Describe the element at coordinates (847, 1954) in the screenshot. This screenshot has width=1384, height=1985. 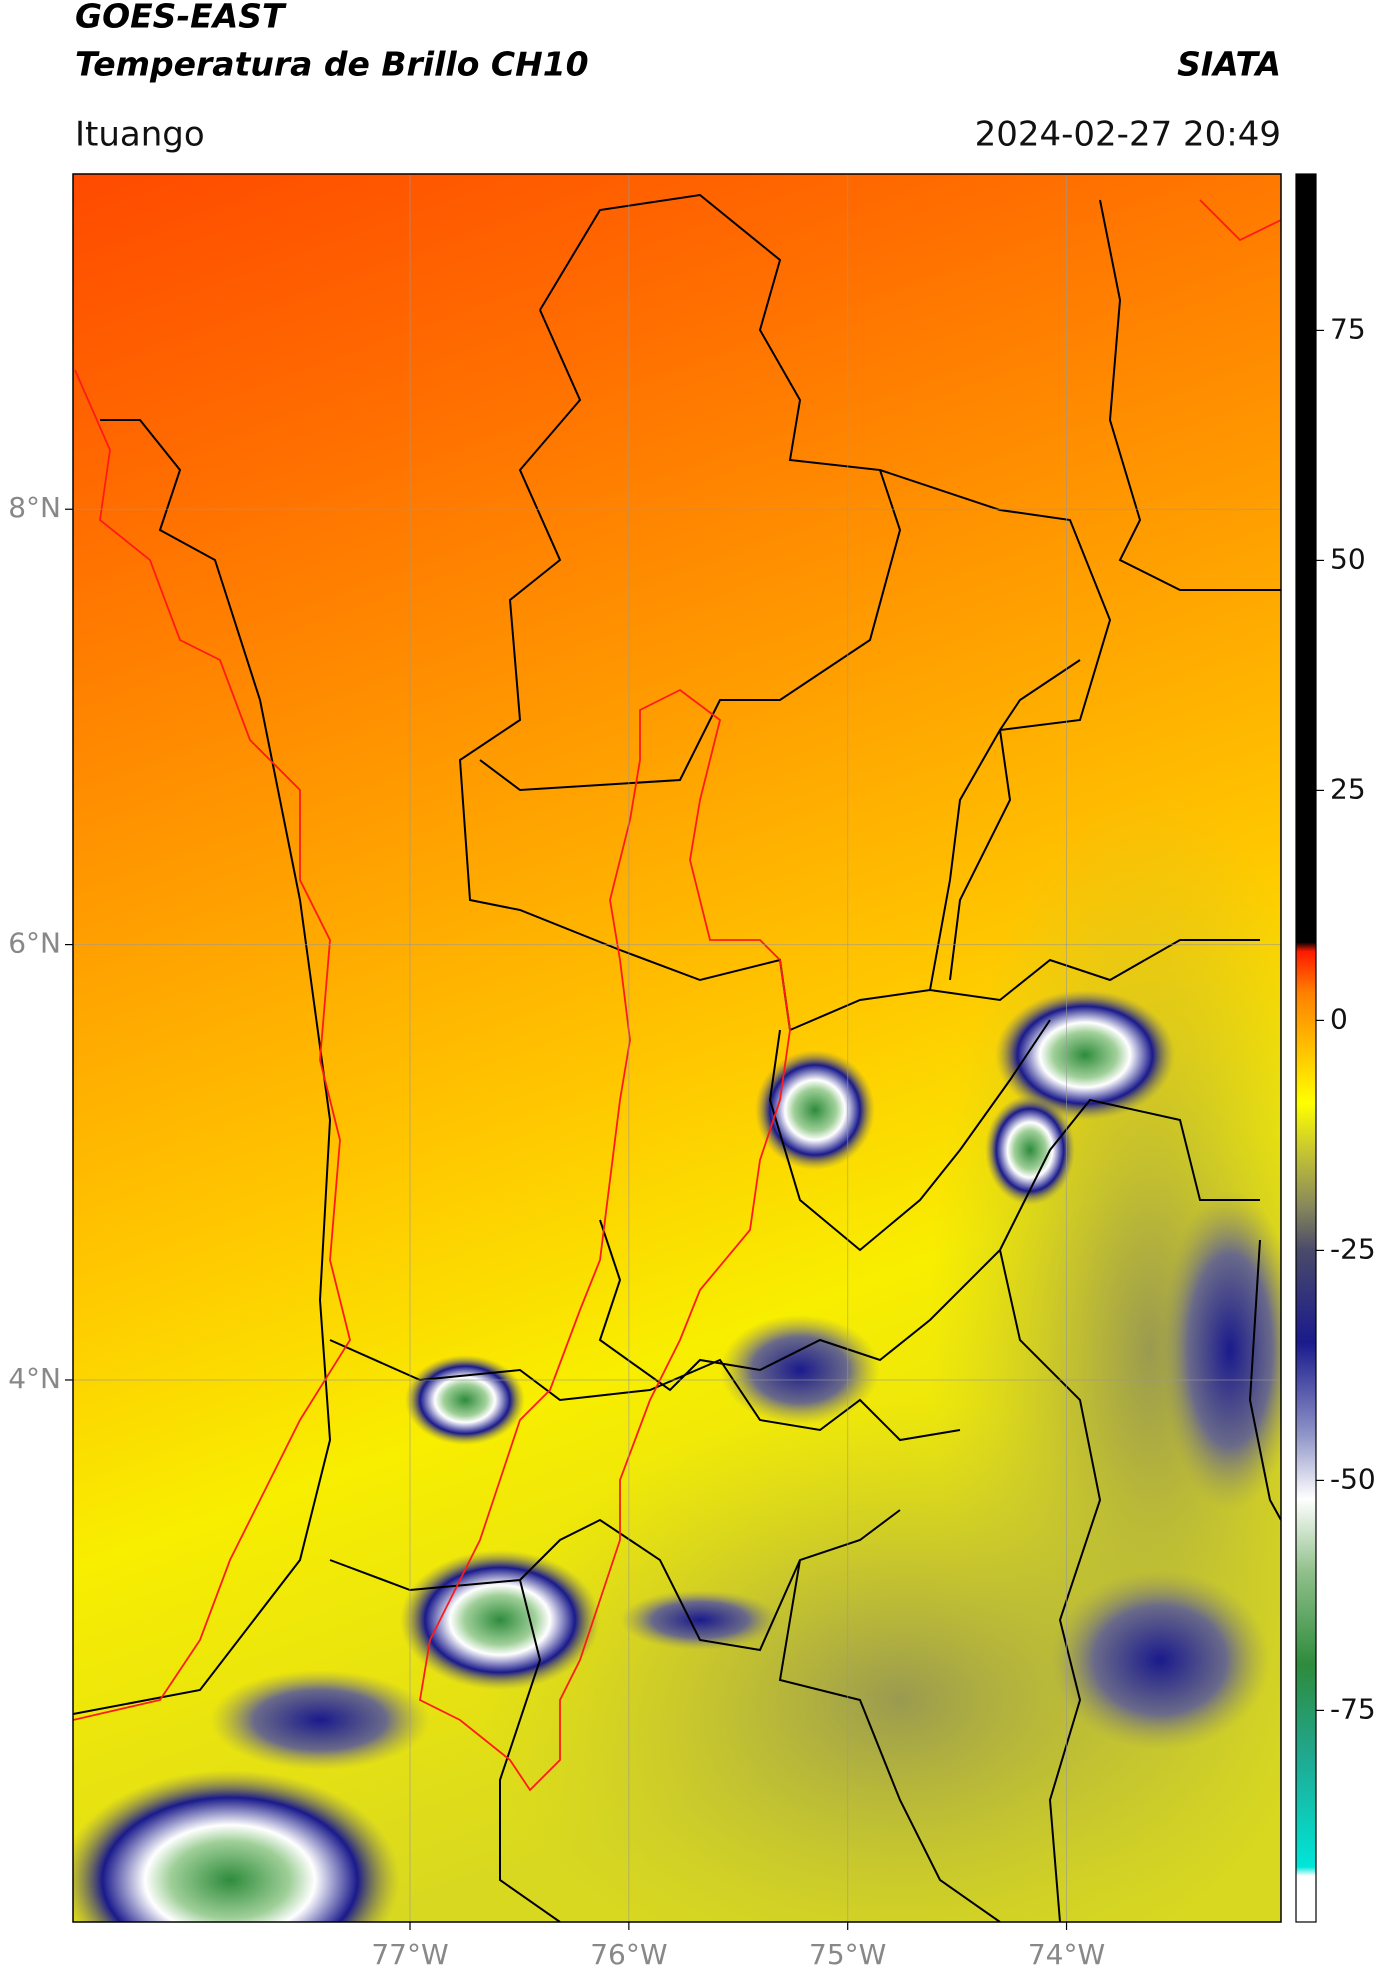
I see `x-tick-label: 75°W` at that location.